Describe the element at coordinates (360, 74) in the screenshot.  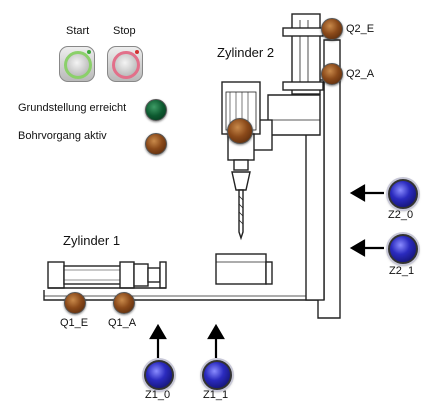
I see `q2-a-label: Q2_A` at that location.